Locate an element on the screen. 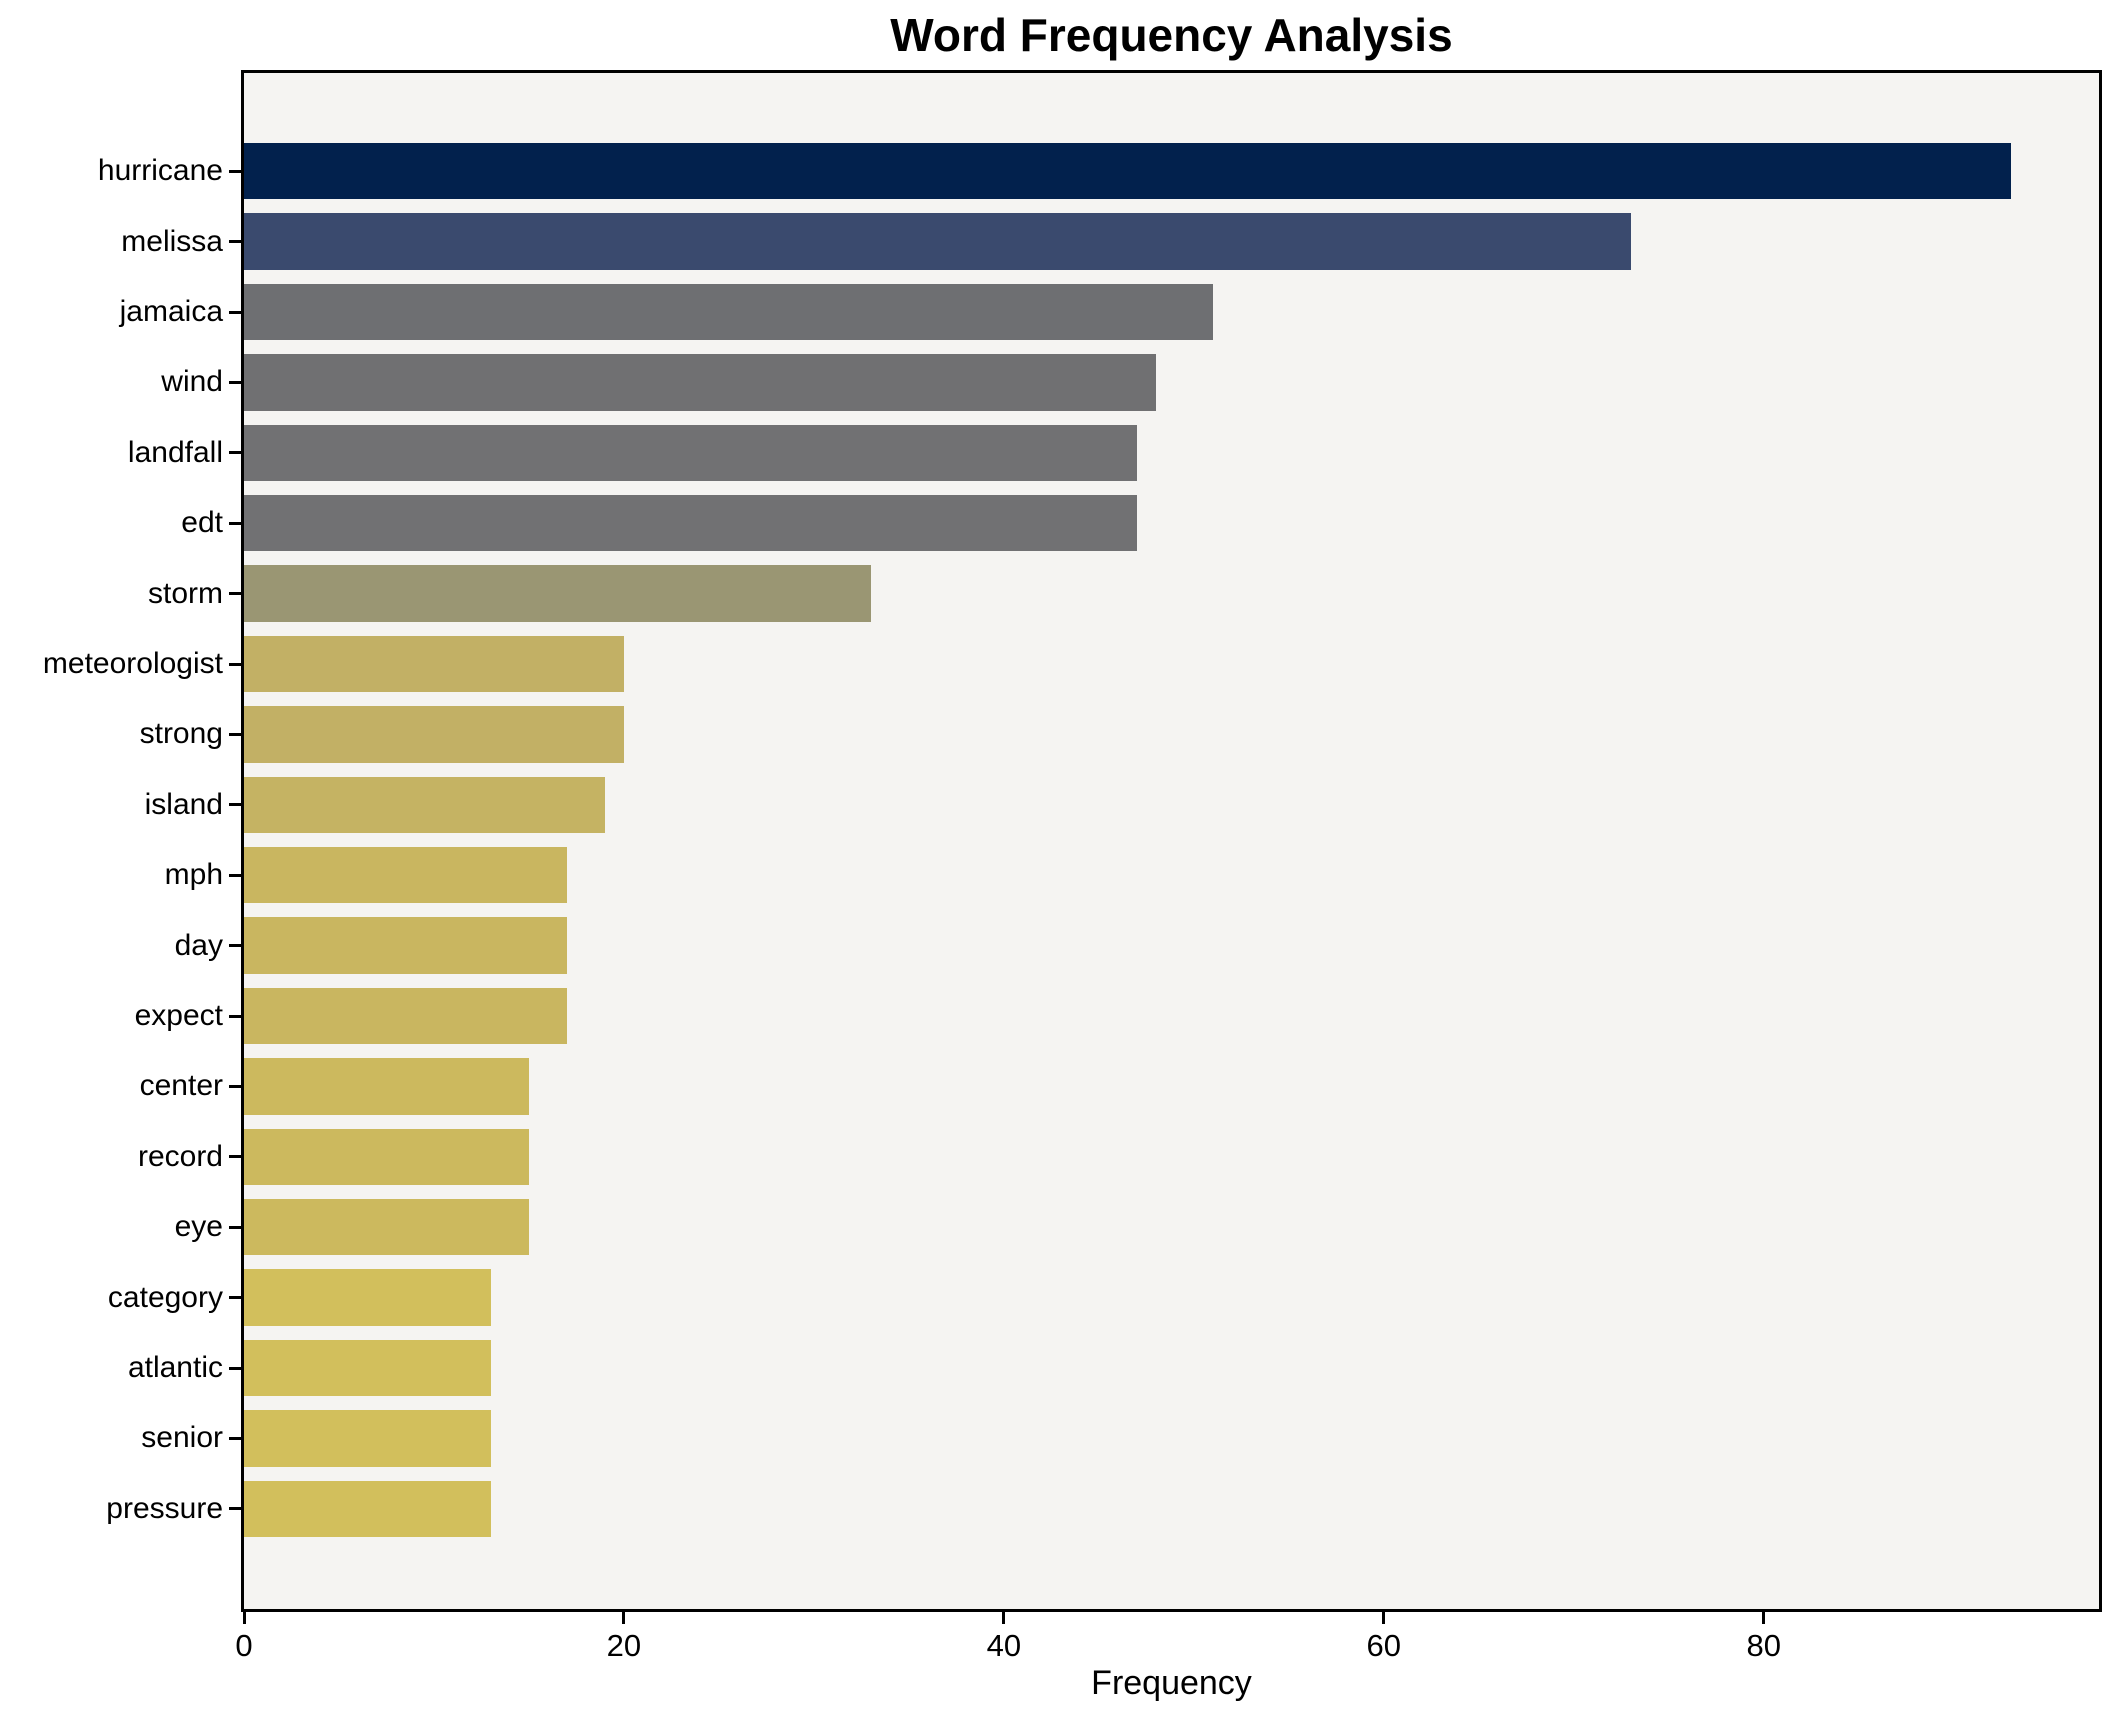  ytick-label-day: day is located at coordinates (198, 945).